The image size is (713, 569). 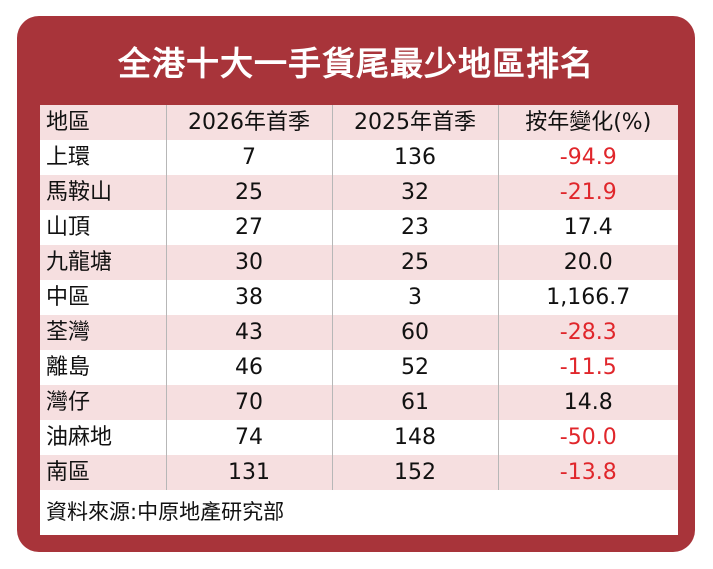 What do you see at coordinates (588, 262) in the screenshot?
I see `cell-yoy-change: 20.0` at bounding box center [588, 262].